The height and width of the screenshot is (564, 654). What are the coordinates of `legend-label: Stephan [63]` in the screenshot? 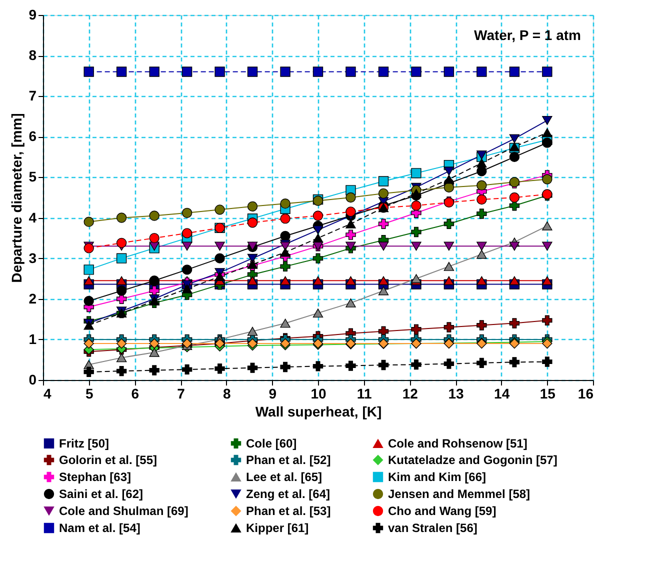 It's located at (95, 477).